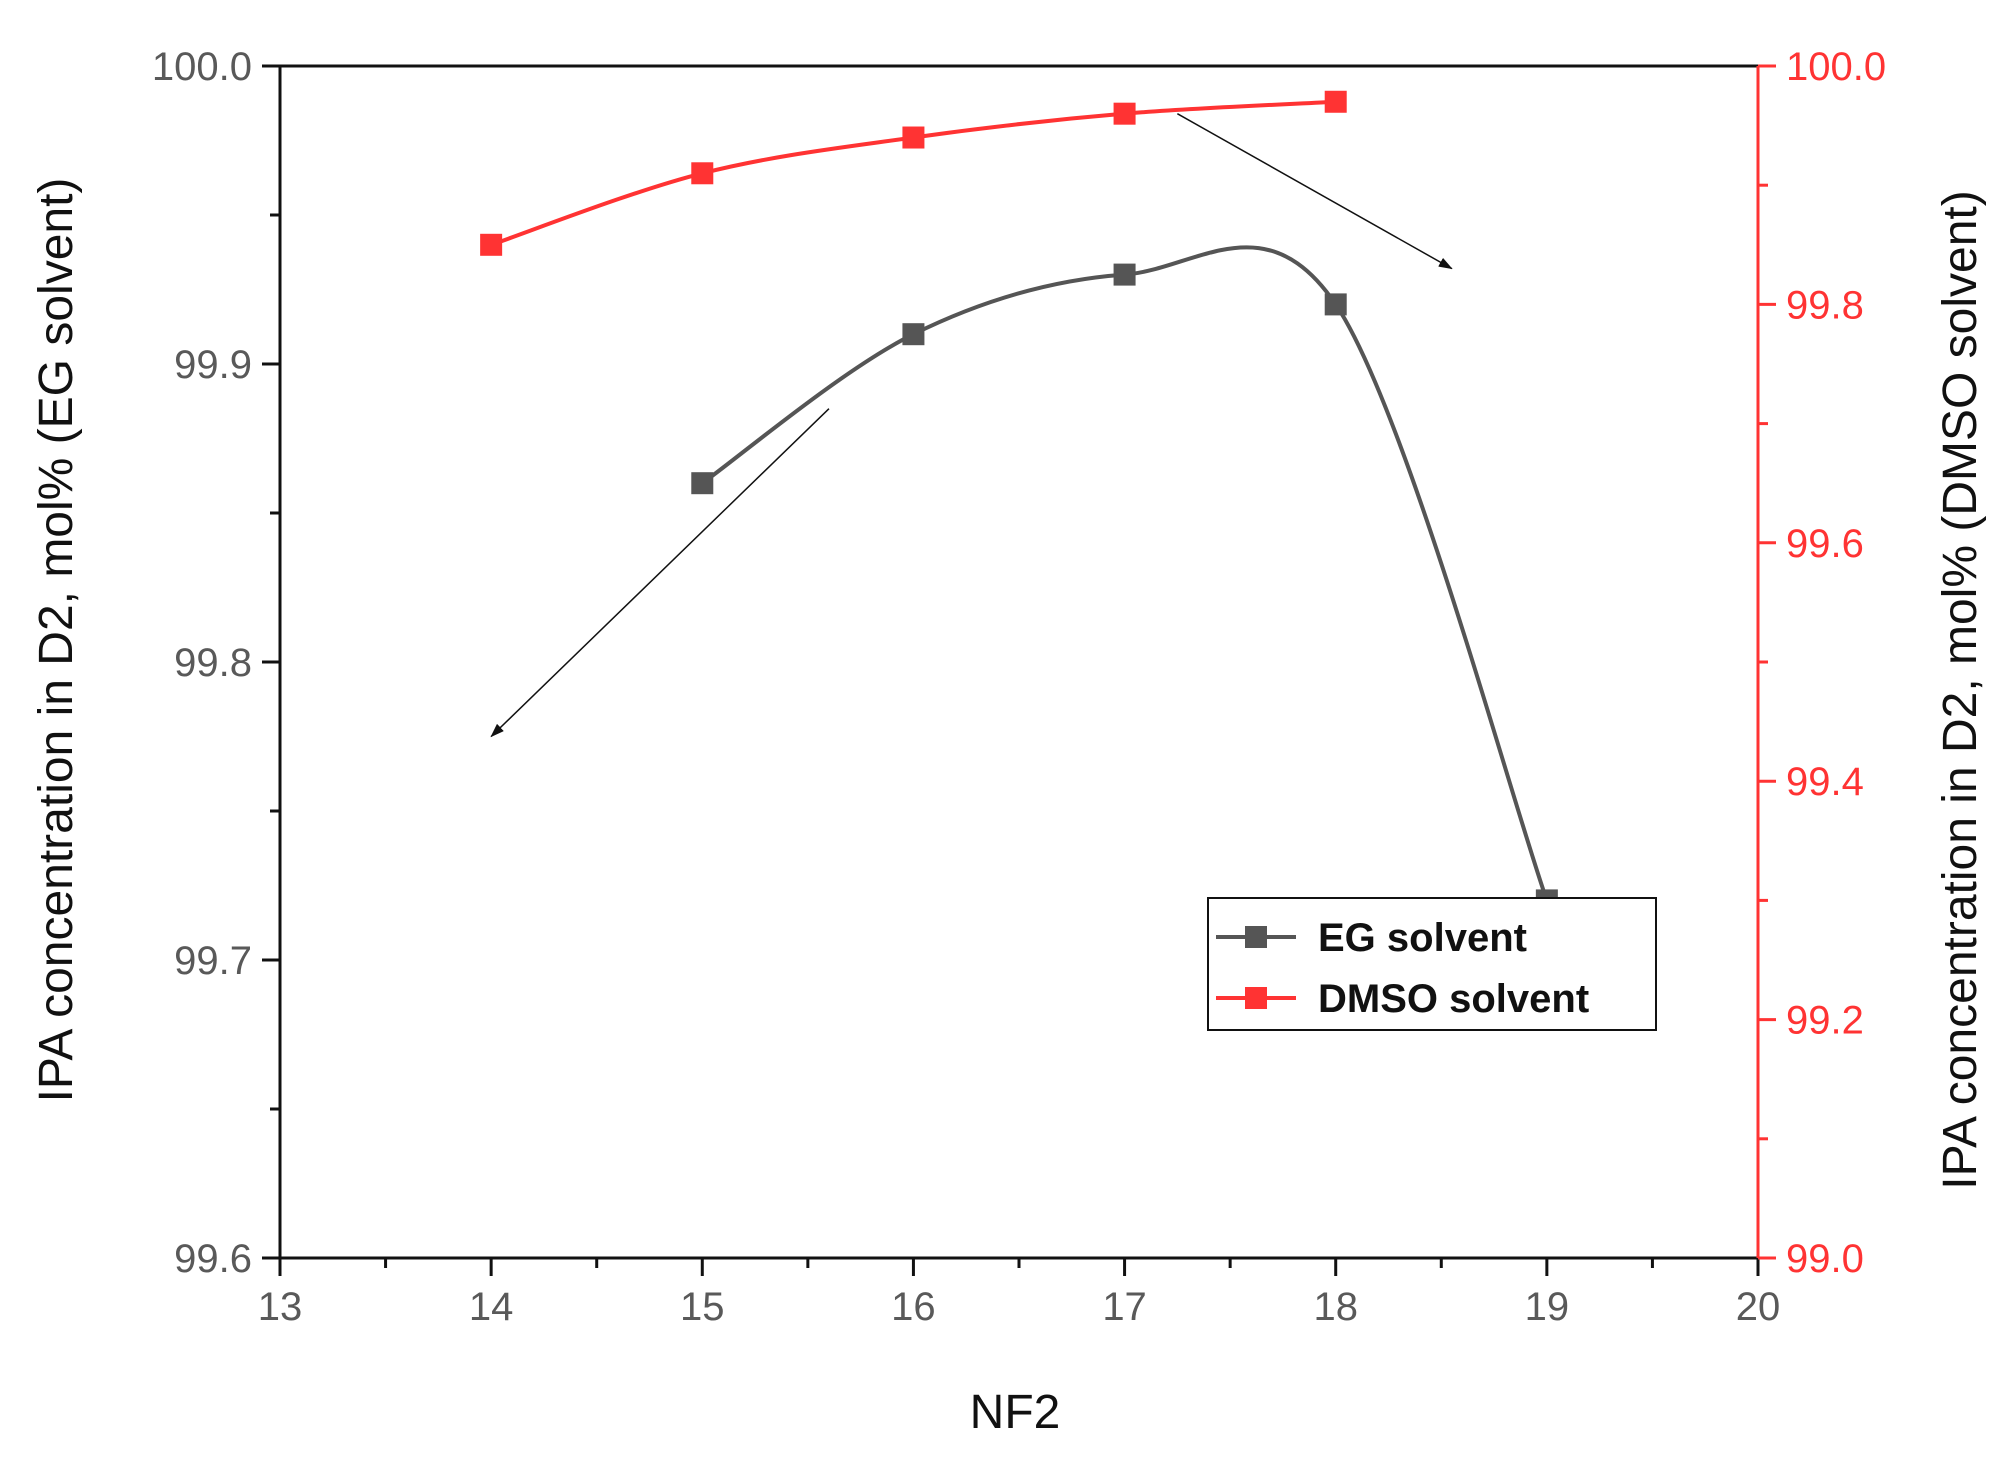 The height and width of the screenshot is (1464, 2014). What do you see at coordinates (1256, 937) in the screenshot?
I see `legend-eg-marker` at bounding box center [1256, 937].